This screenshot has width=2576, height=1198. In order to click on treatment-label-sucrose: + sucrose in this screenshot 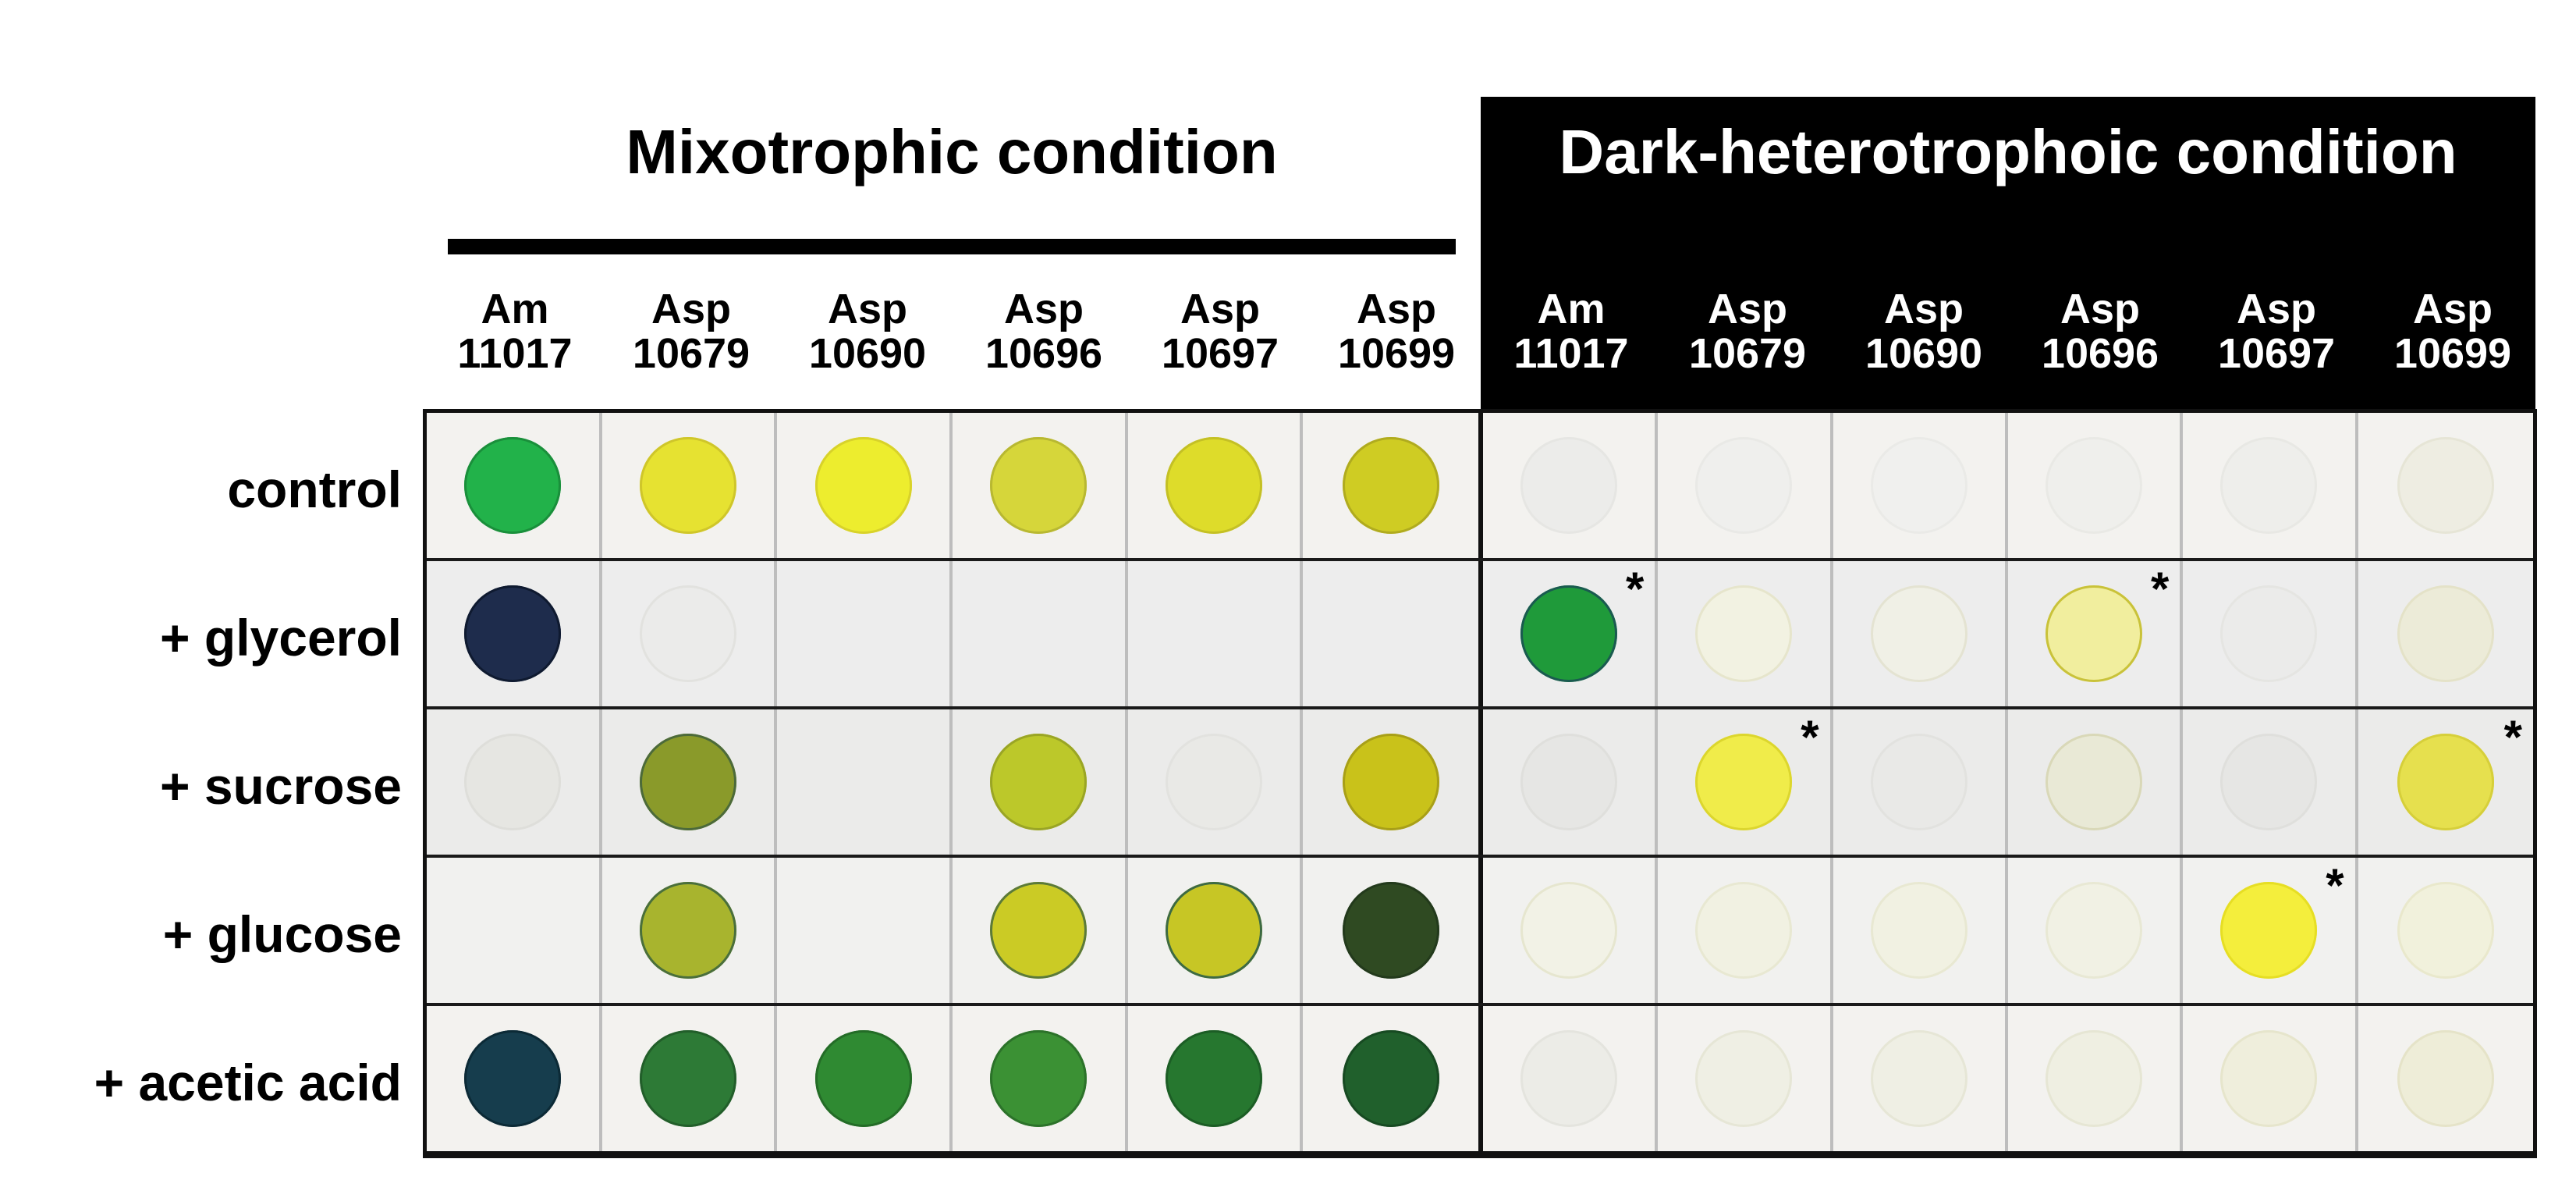, I will do `click(280, 786)`.